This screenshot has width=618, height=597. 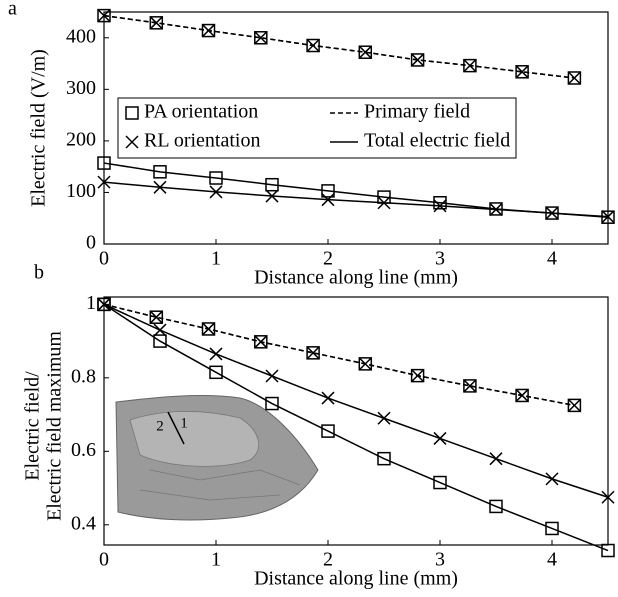 I want to click on y-tick-label: 300, so click(x=81, y=88).